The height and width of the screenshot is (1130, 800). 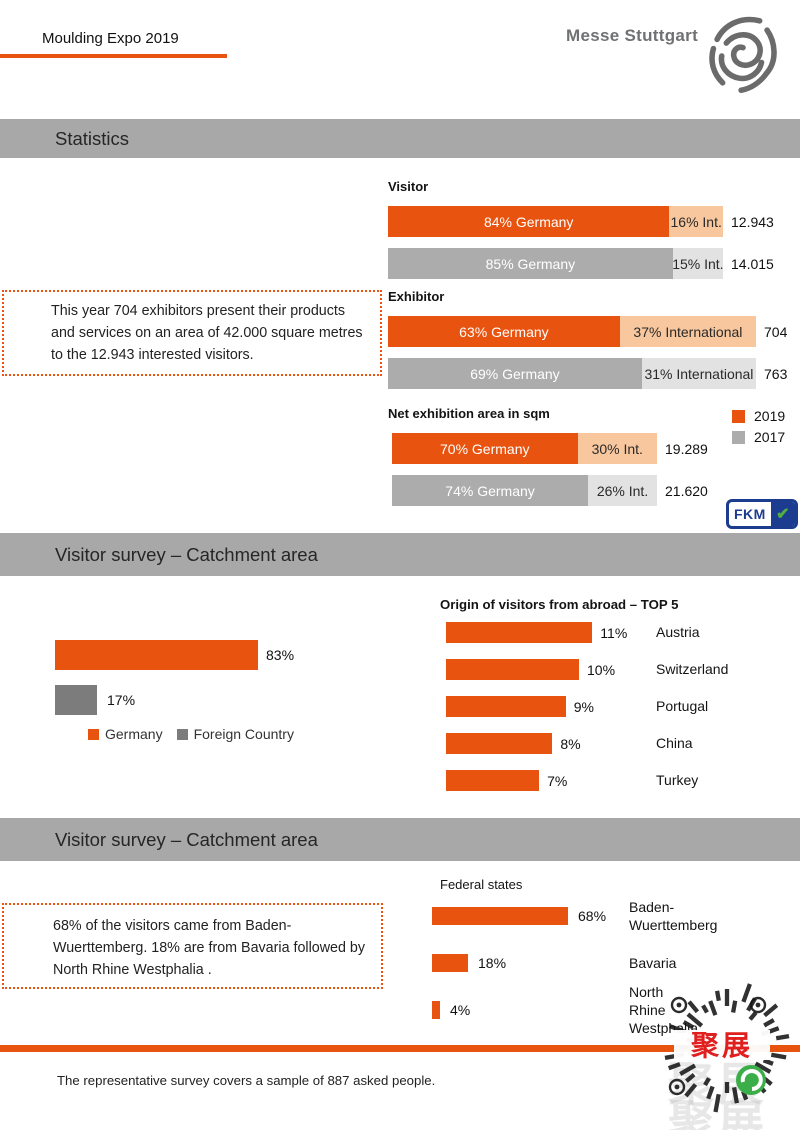 I want to click on legend-swatch-2019-icon, so click(x=738, y=416).